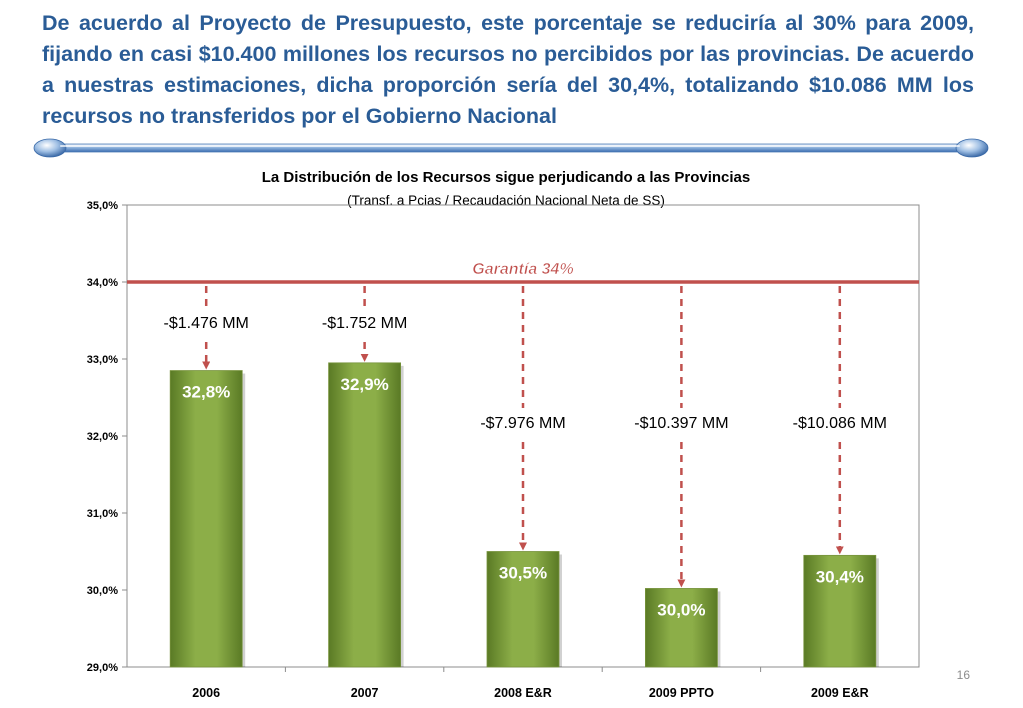 This screenshot has height=708, width=1023. What do you see at coordinates (681, 423) in the screenshot?
I see `gap-label: -$10.397 MM` at bounding box center [681, 423].